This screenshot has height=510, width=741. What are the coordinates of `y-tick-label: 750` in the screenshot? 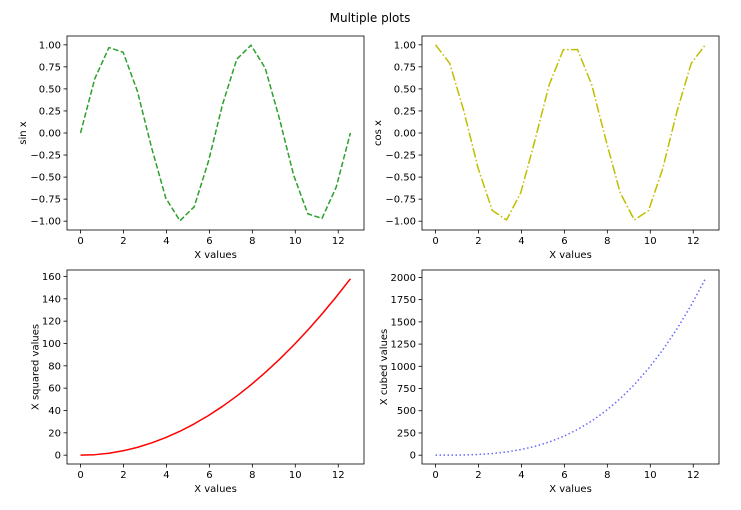 It's located at (406, 389).